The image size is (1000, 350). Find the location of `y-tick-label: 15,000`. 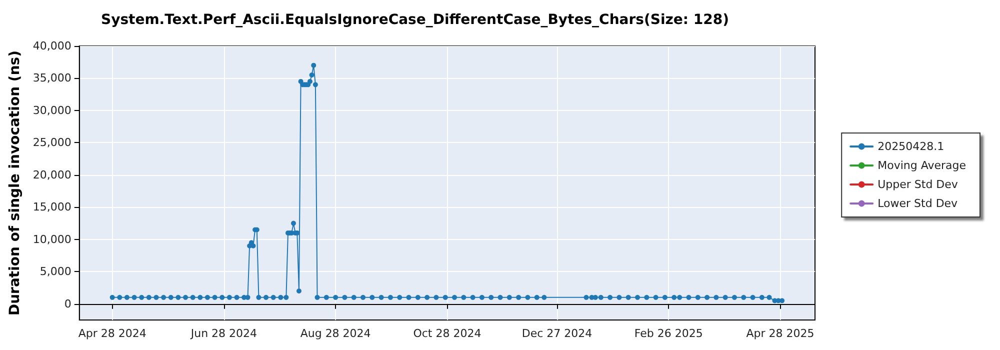

y-tick-label: 15,000 is located at coordinates (52, 207).